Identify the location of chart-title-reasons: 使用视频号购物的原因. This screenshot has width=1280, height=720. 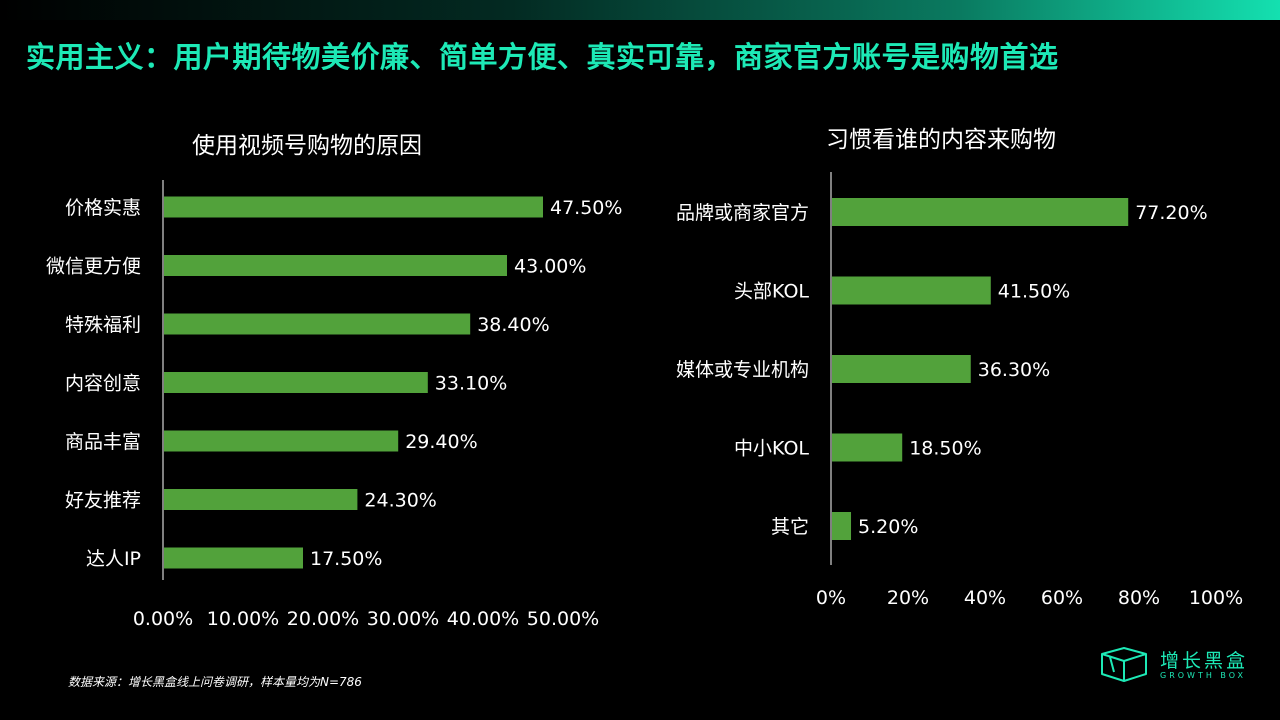
(307, 146).